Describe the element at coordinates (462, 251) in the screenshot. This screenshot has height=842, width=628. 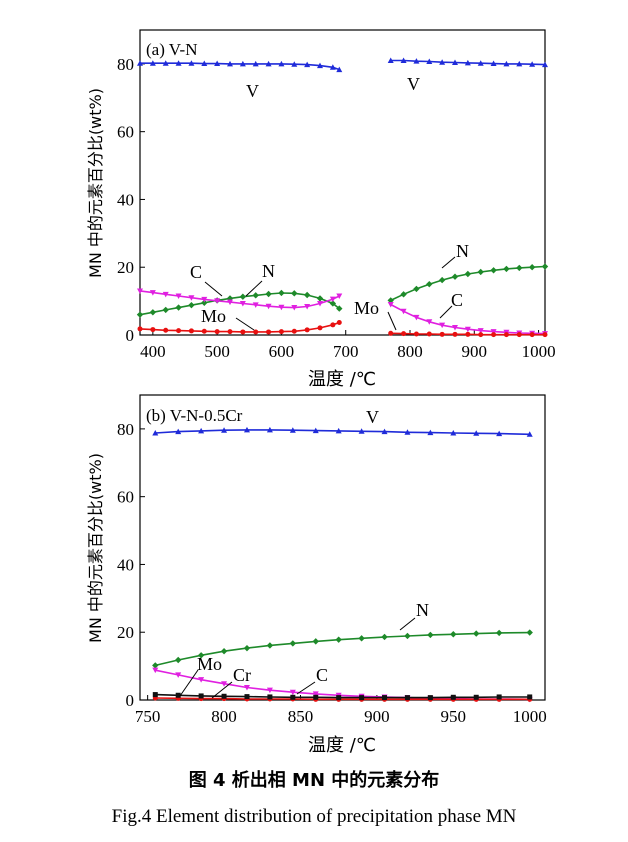
I see `annotation-n-right: N` at that location.